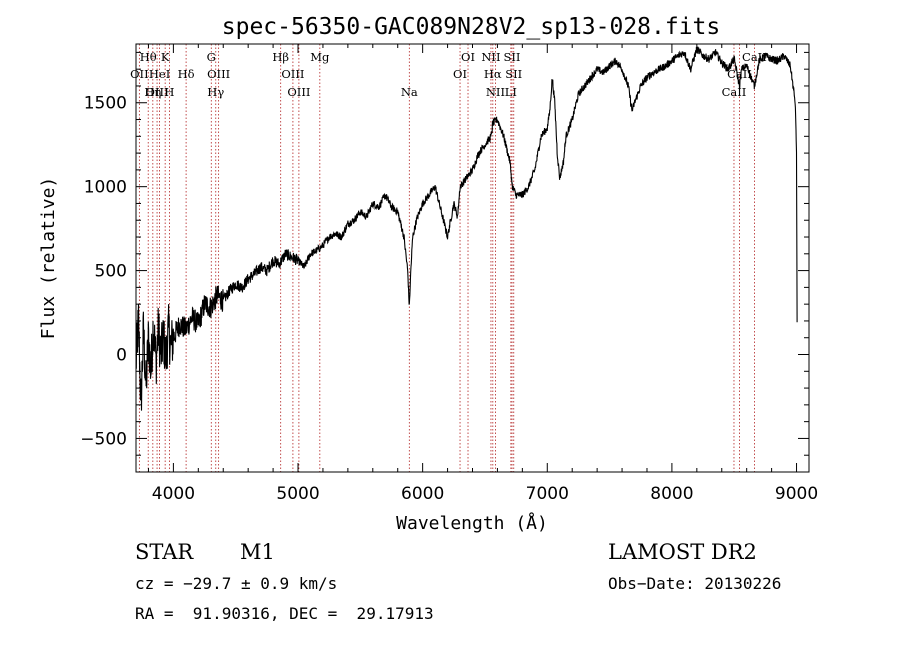  Describe the element at coordinates (320, 57) in the screenshot. I see `line-label: Mg` at that location.